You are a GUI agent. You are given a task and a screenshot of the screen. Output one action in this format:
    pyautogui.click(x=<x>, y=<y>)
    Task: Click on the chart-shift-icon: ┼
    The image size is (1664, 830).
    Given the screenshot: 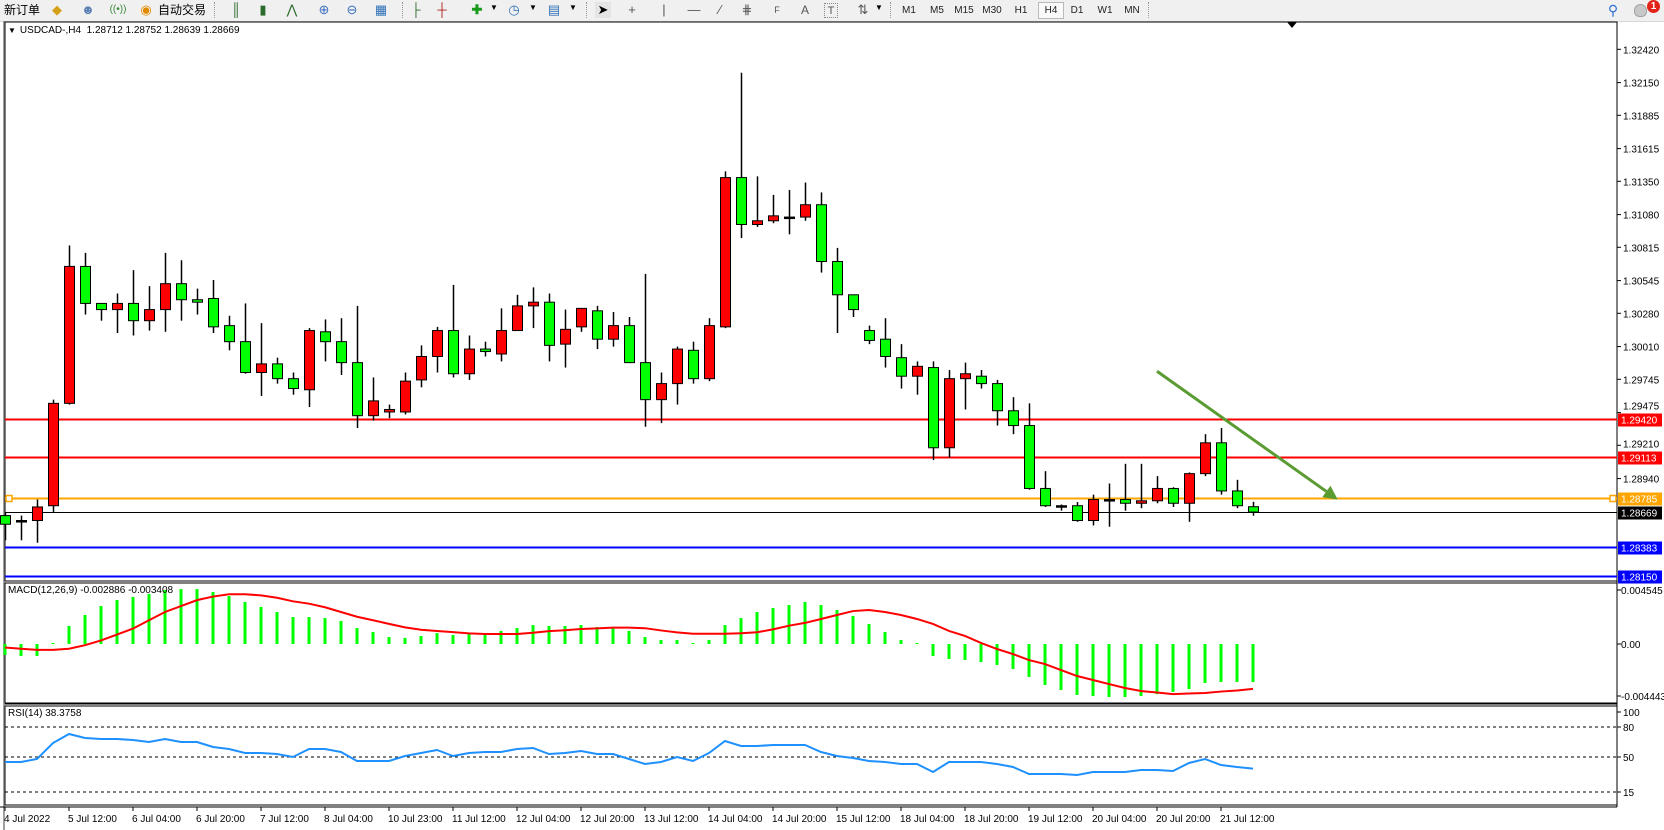 What is the action you would take?
    pyautogui.click(x=442, y=9)
    